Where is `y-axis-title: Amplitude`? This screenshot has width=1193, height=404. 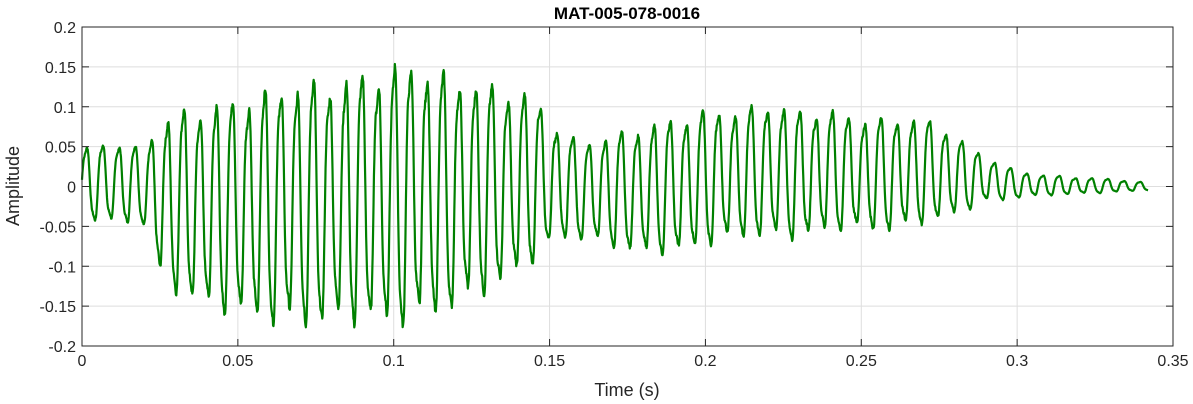
y-axis-title: Amplitude is located at coordinates (13, 186).